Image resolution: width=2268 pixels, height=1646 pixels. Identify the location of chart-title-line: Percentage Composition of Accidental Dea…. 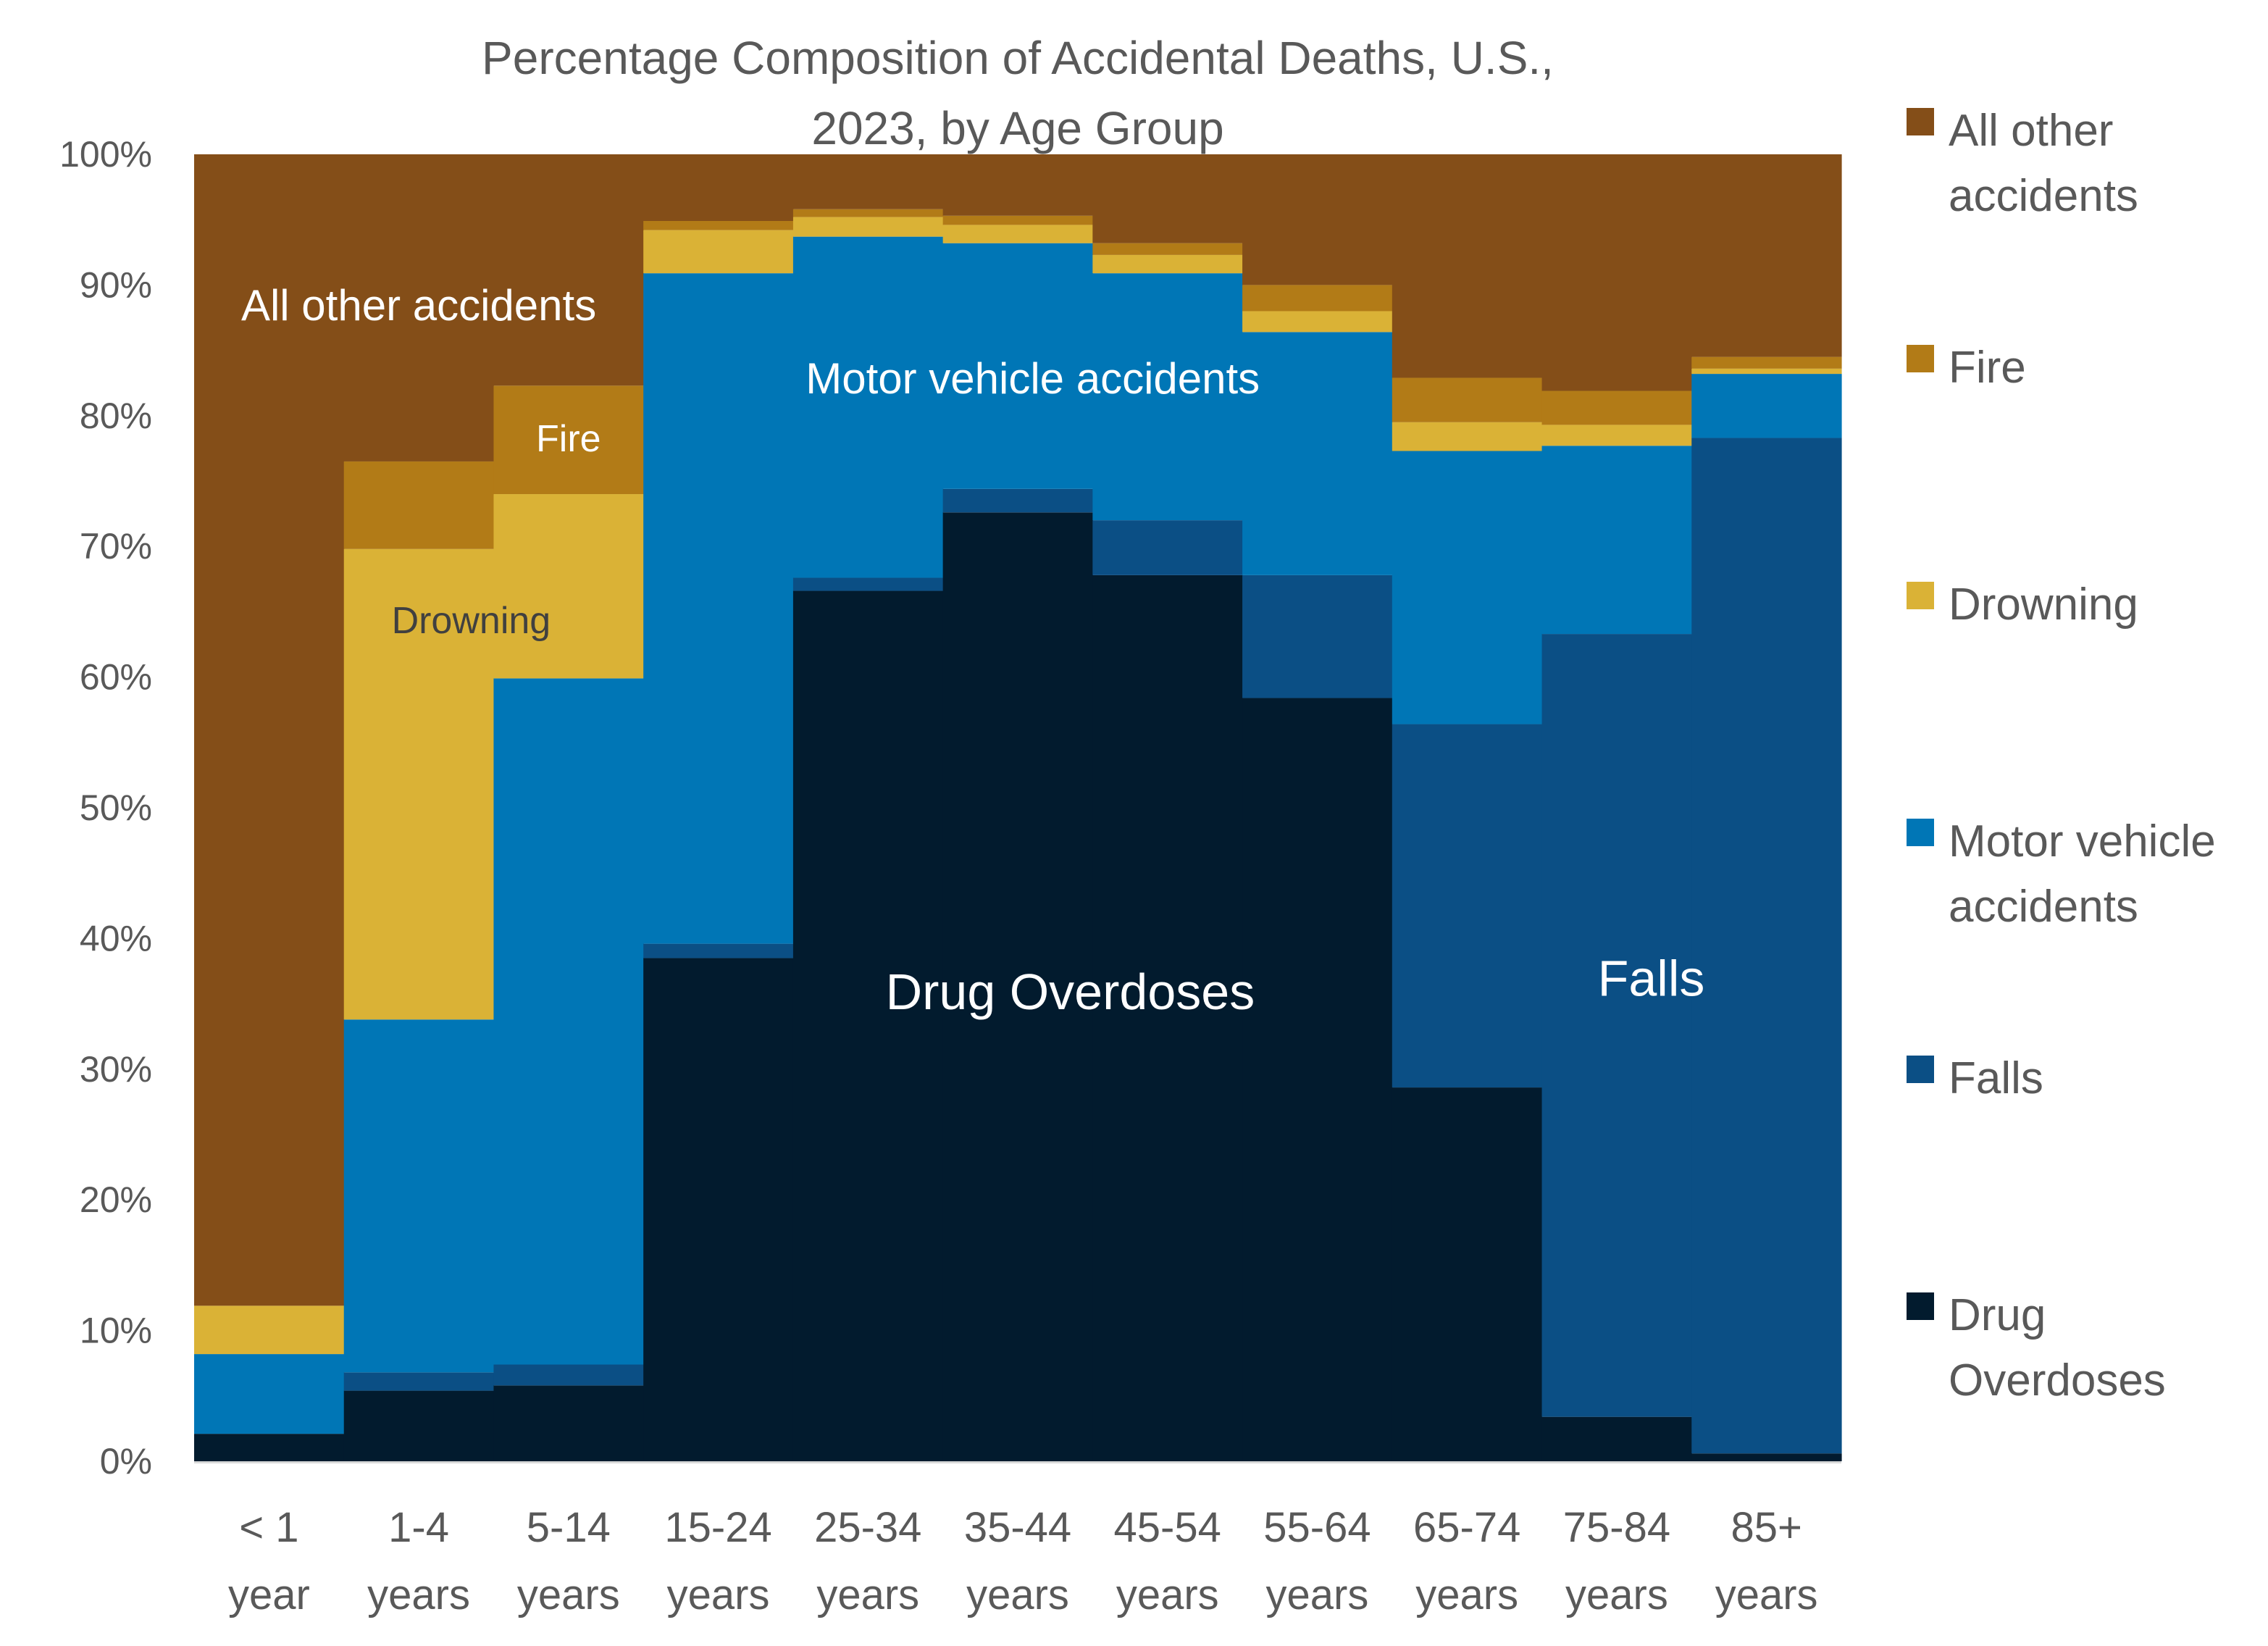
(1018, 58).